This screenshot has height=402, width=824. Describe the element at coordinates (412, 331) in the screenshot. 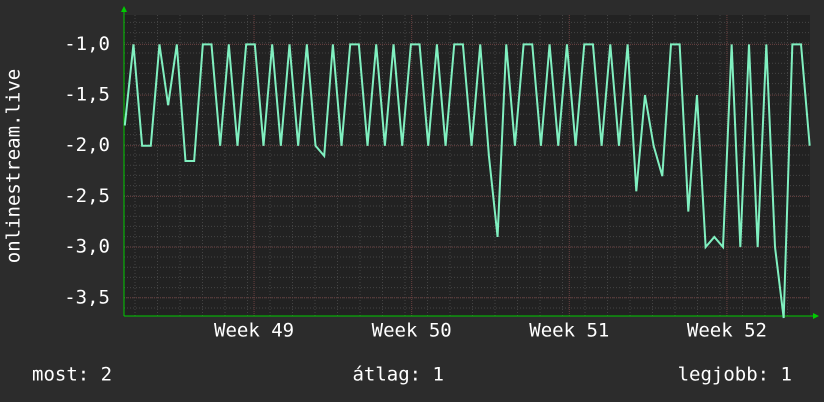

I see `x-tick-label: Week 50` at that location.